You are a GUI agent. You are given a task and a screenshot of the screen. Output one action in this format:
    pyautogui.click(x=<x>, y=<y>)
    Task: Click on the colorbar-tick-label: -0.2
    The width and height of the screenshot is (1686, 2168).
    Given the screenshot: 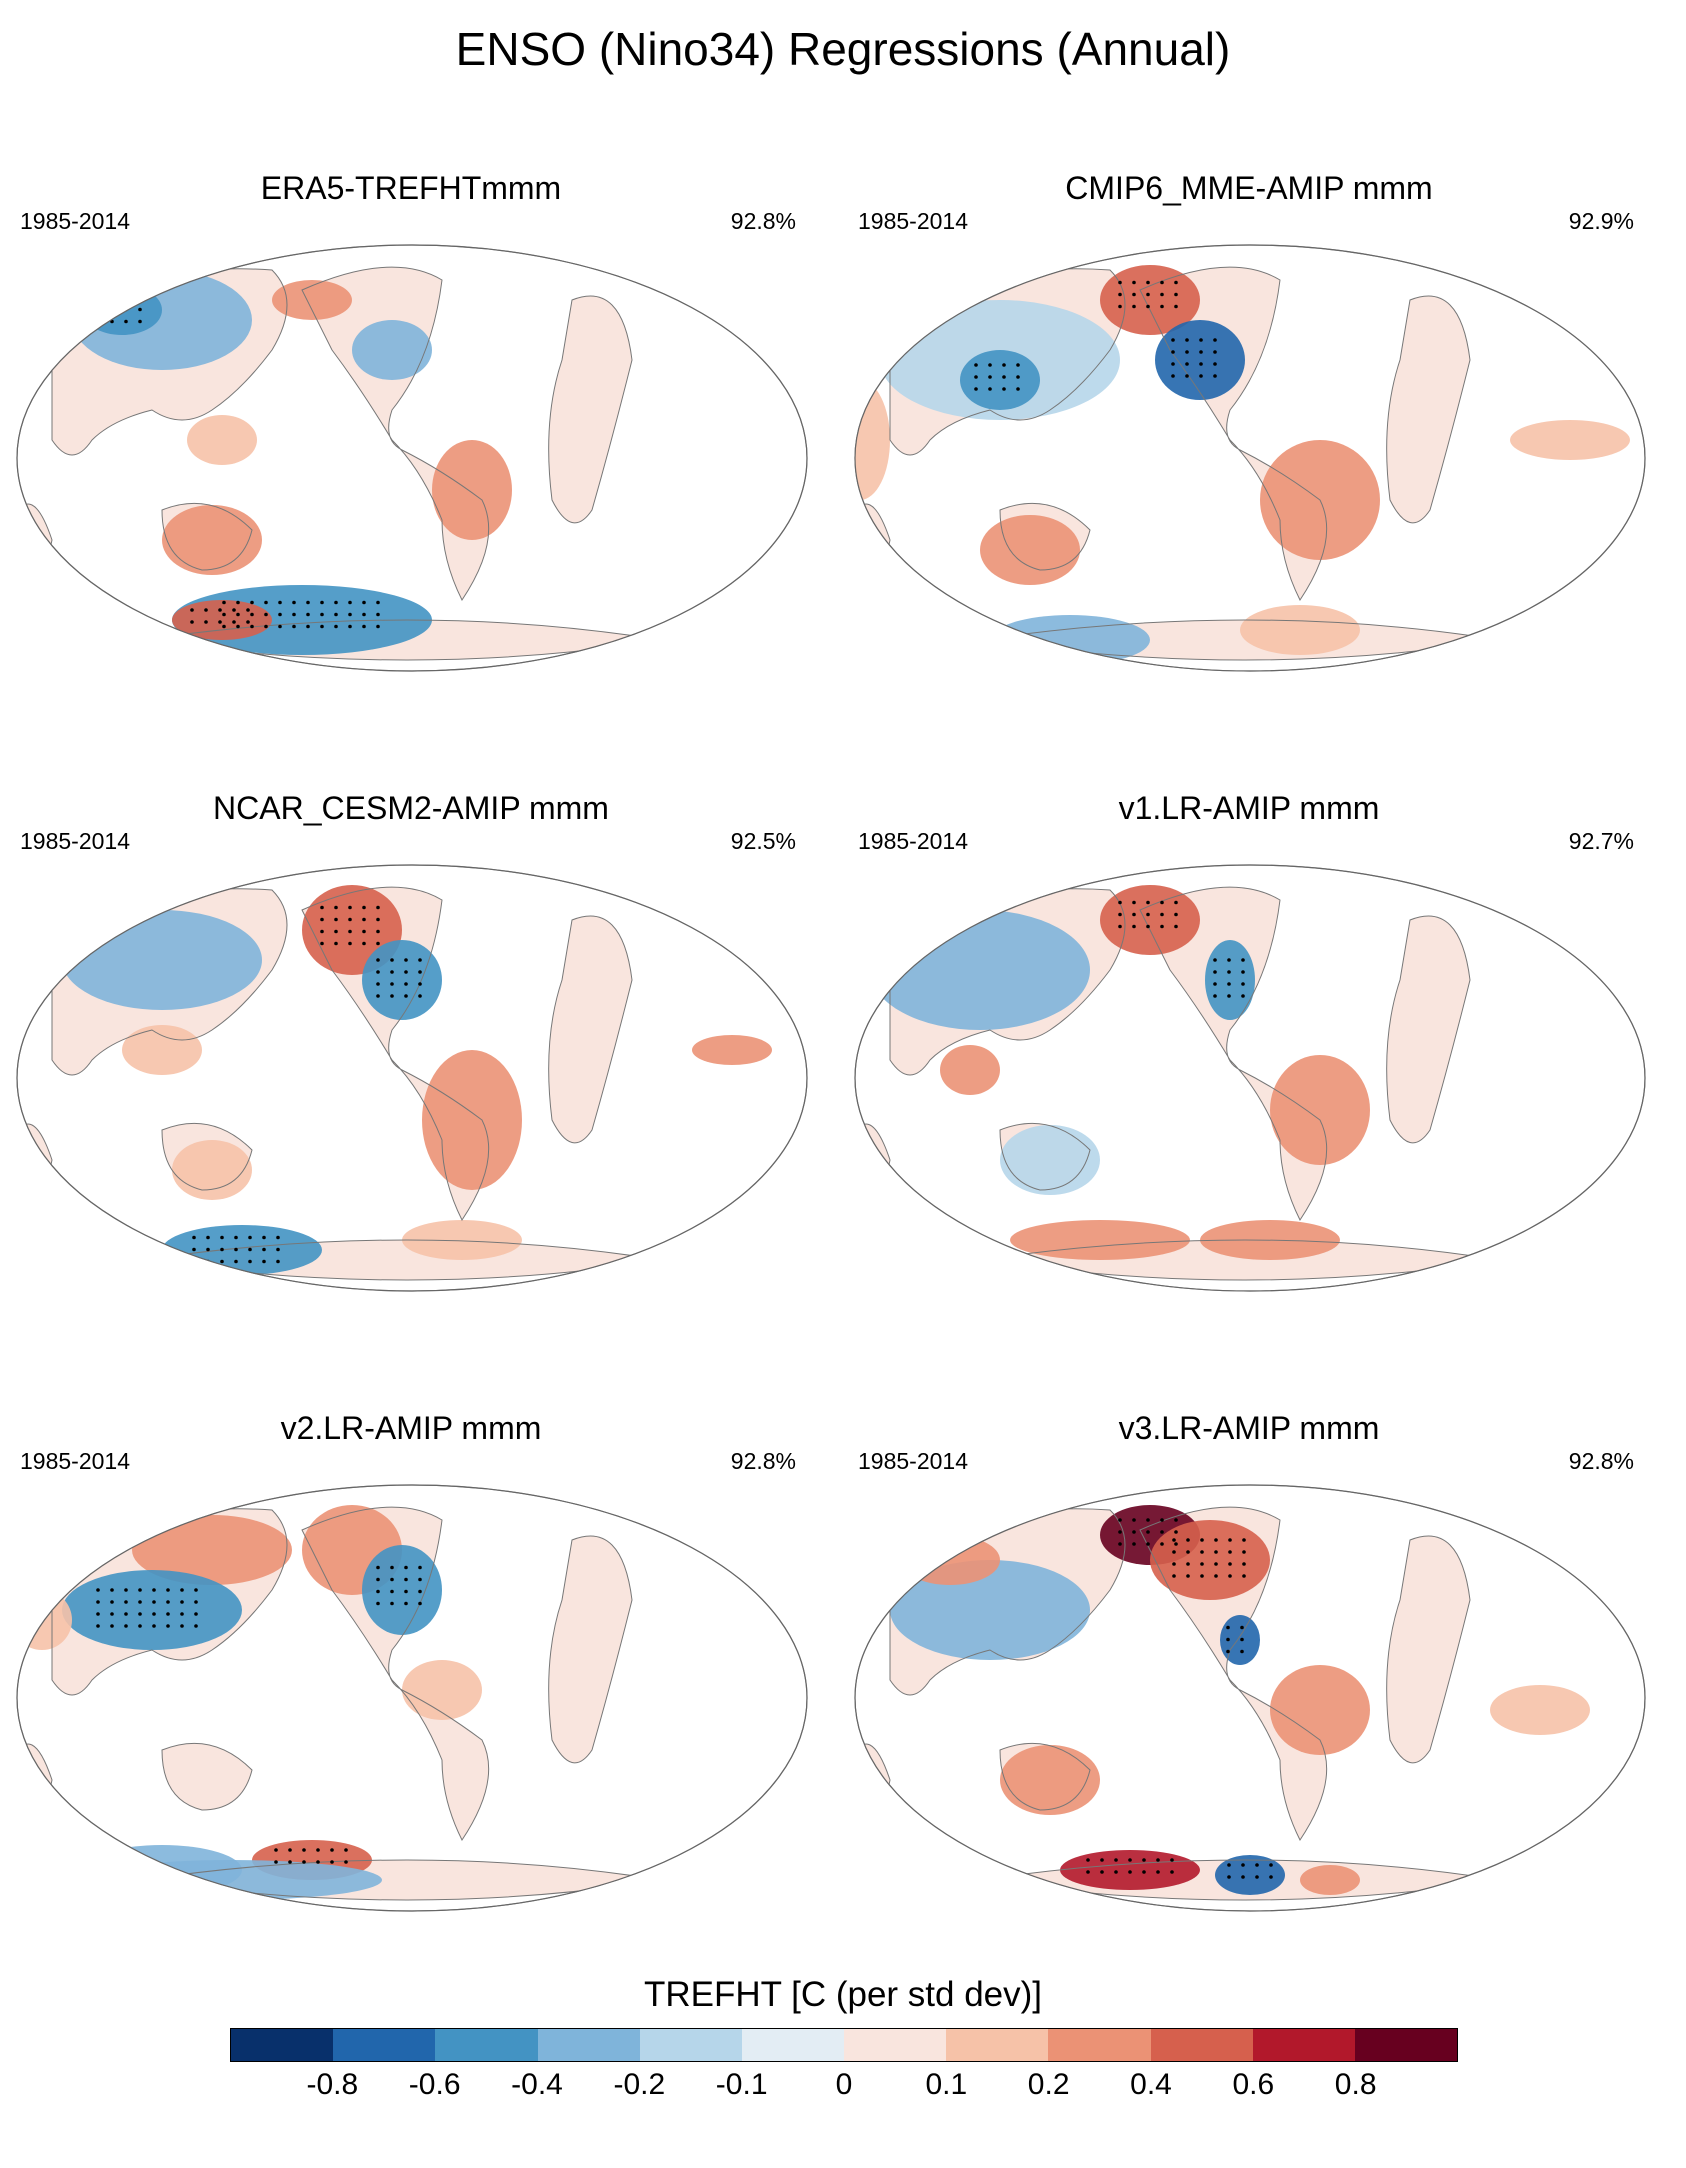 What is the action you would take?
    pyautogui.click(x=639, y=2084)
    